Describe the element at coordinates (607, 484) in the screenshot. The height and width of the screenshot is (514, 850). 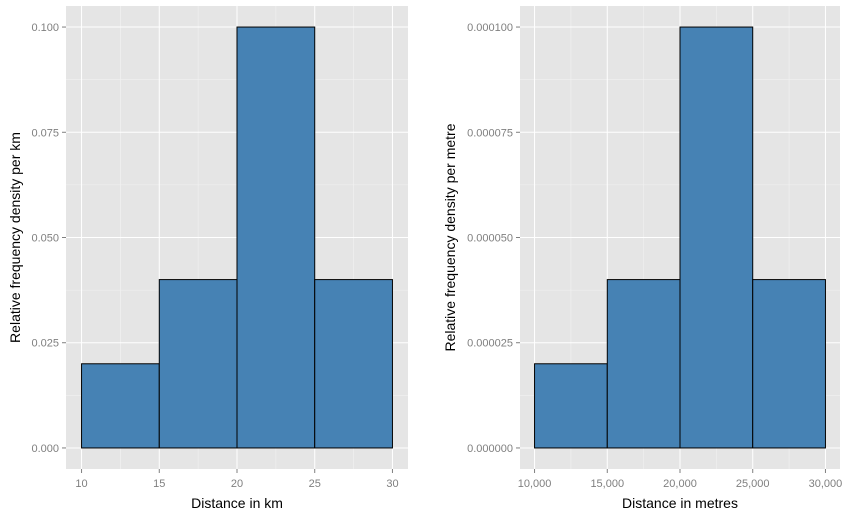
I see `x-tick-label: 15,000` at that location.